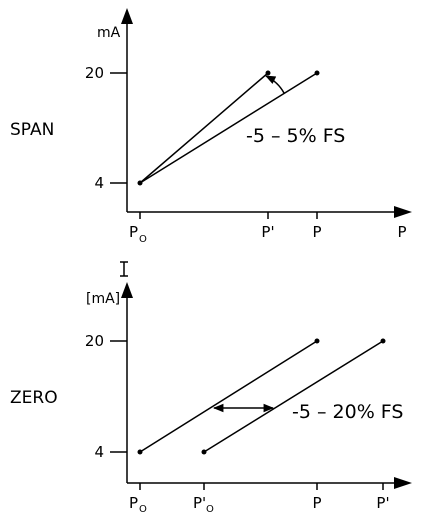 The image size is (433, 512). What do you see at coordinates (228, 396) in the screenshot?
I see `zero-line-nominal` at bounding box center [228, 396].